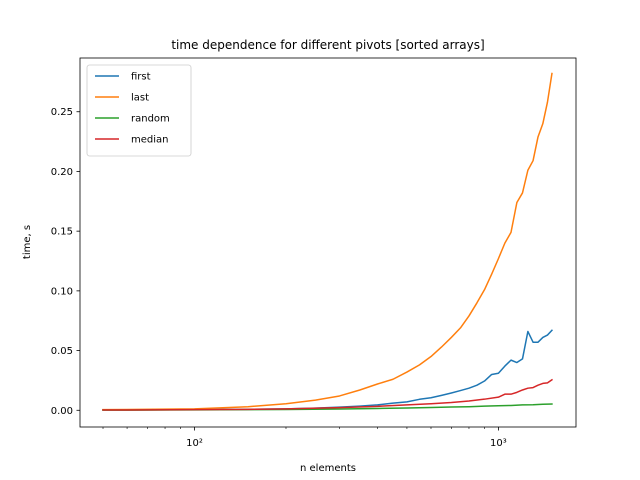 This screenshot has width=640, height=480. Describe the element at coordinates (62, 172) in the screenshot. I see `y-tick-label: 0.20` at that location.